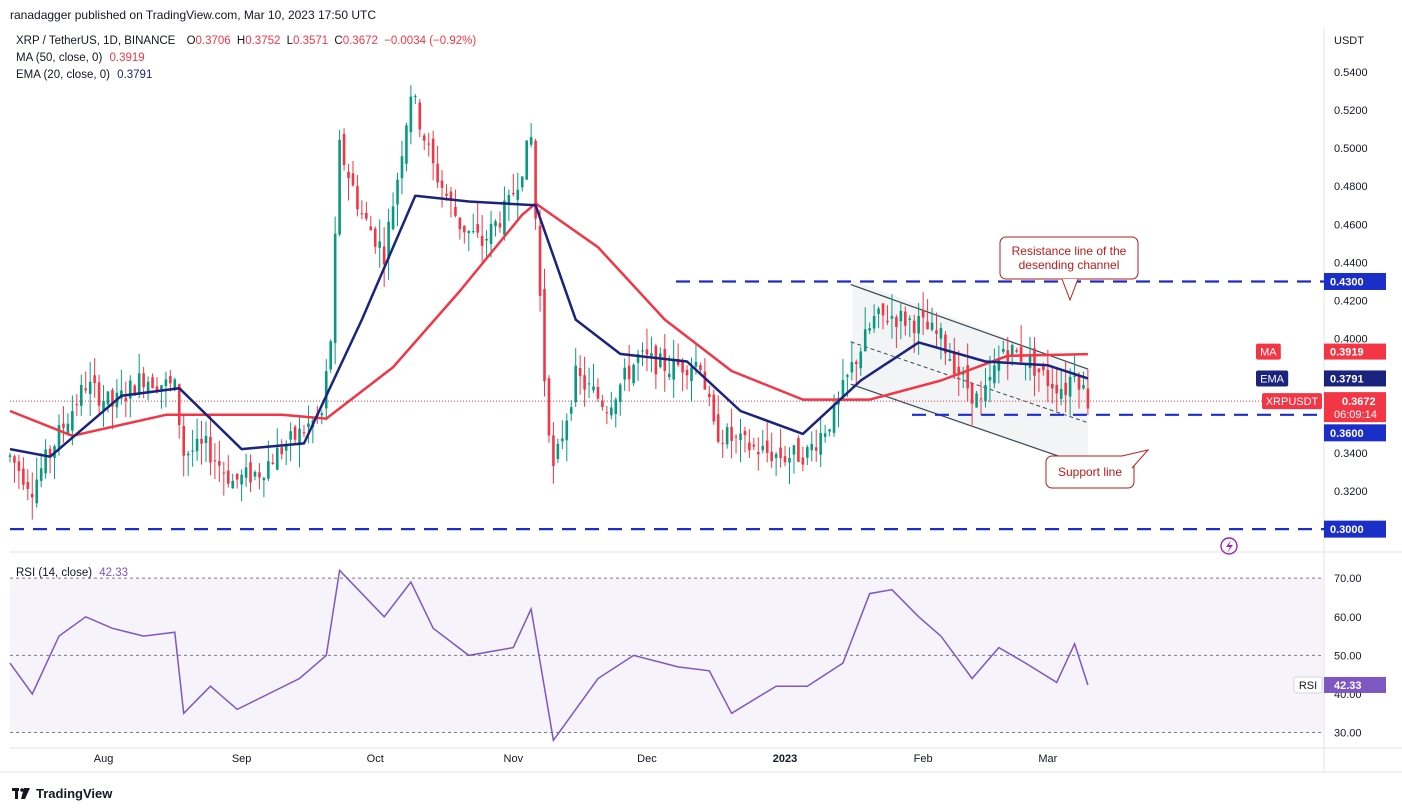 The width and height of the screenshot is (1402, 812). Describe the element at coordinates (1268, 353) in the screenshot. I see `ma-name-text: MA` at that location.